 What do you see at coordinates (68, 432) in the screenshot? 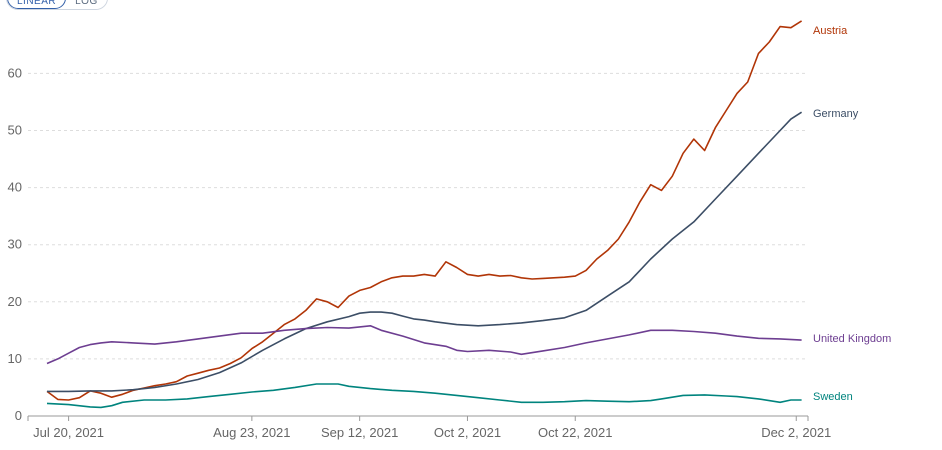
I see `x-tick-label: Jul 20, 2021` at bounding box center [68, 432].